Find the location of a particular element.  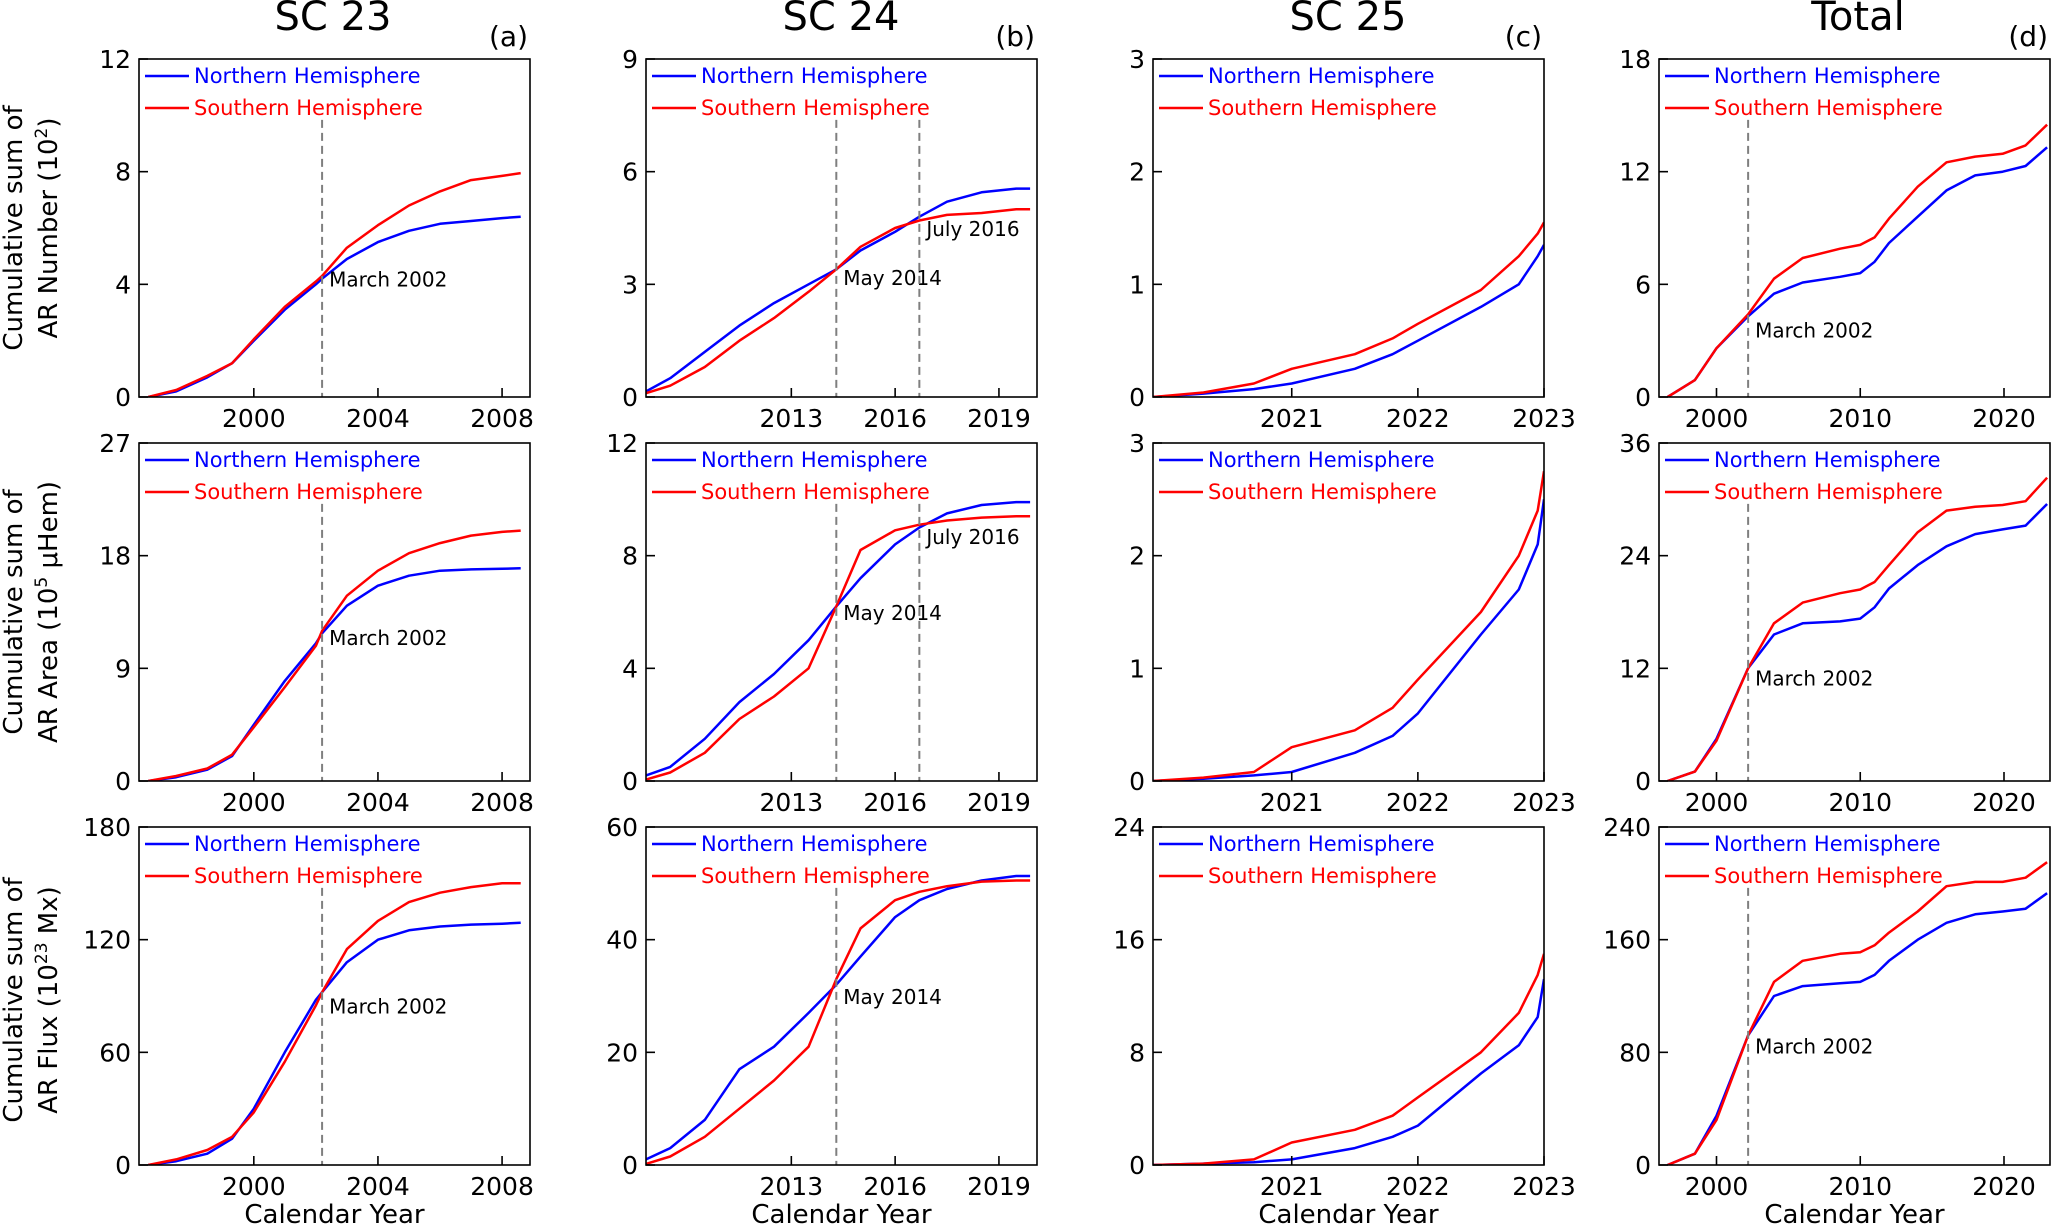

ylabel-area-unit: μHem) is located at coordinates (49, 529).